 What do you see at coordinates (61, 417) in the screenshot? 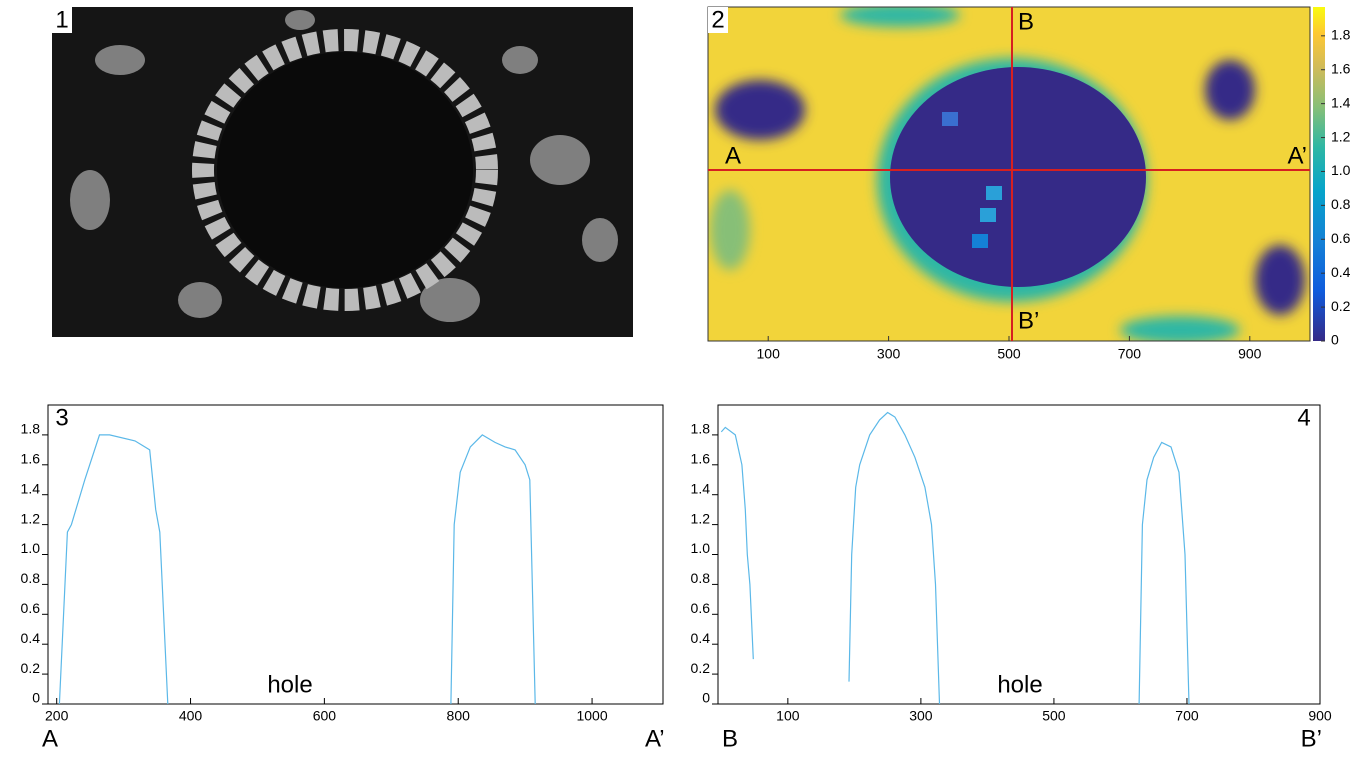
I see `panel-label: 3` at bounding box center [61, 417].